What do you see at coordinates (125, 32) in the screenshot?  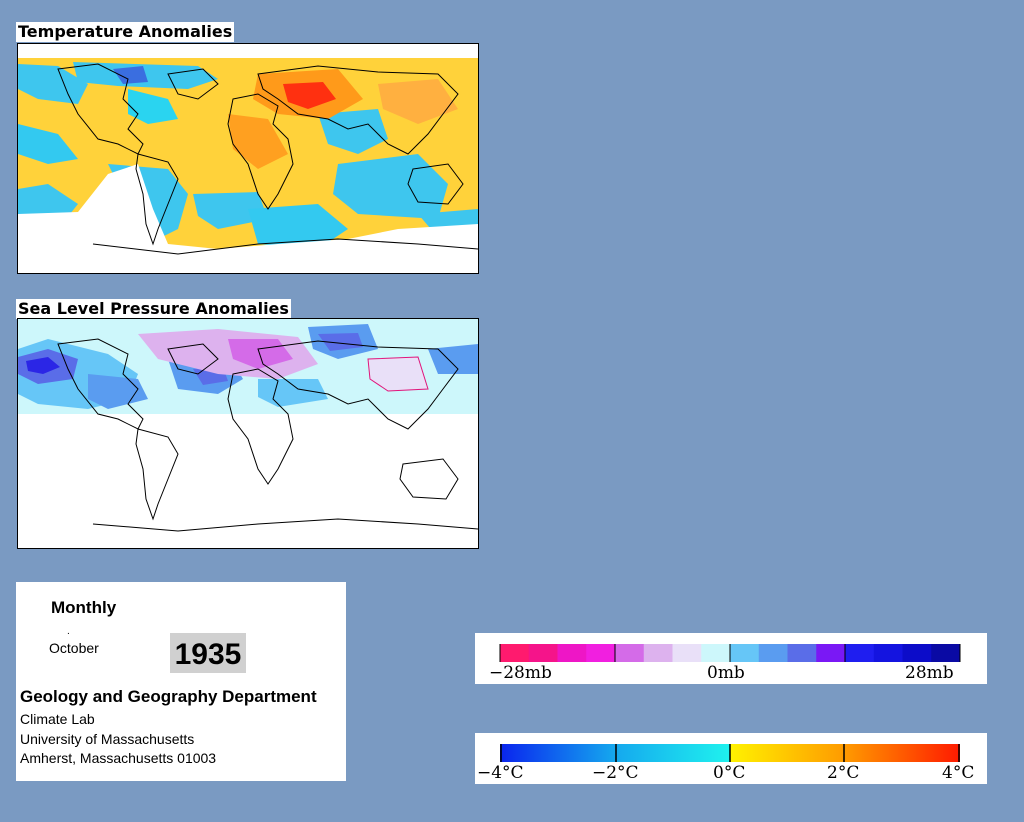 I see `temperature-map-title: Temperature Anomalies` at bounding box center [125, 32].